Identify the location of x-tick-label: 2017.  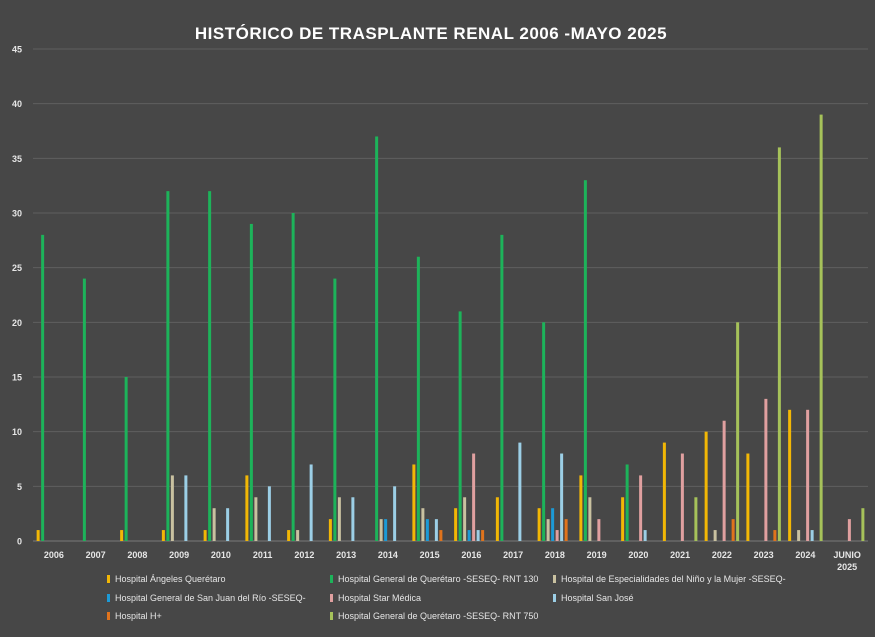
(513, 555).